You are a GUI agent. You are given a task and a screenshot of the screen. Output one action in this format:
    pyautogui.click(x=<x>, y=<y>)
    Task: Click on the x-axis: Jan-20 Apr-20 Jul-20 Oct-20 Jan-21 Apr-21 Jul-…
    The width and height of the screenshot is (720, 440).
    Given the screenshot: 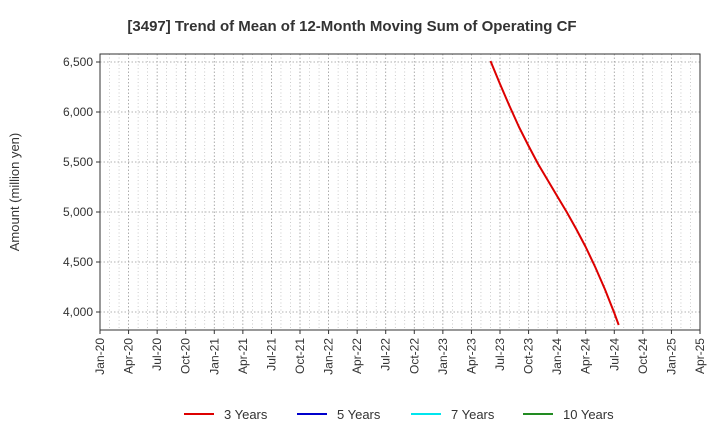 What is the action you would take?
    pyautogui.click(x=400, y=352)
    